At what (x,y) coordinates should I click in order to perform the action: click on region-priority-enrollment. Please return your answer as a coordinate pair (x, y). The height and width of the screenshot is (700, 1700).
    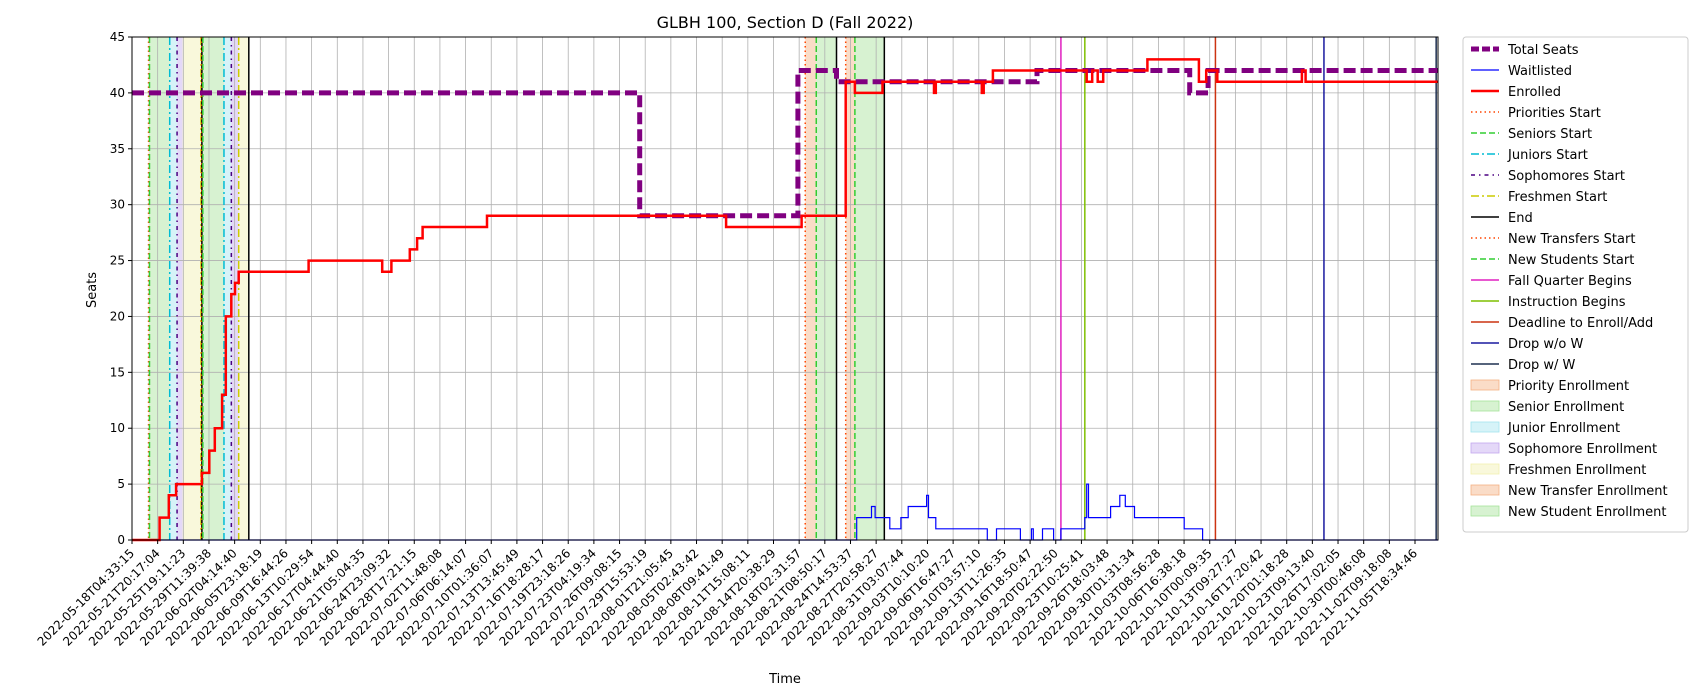
    Looking at the image, I should click on (149, 288).